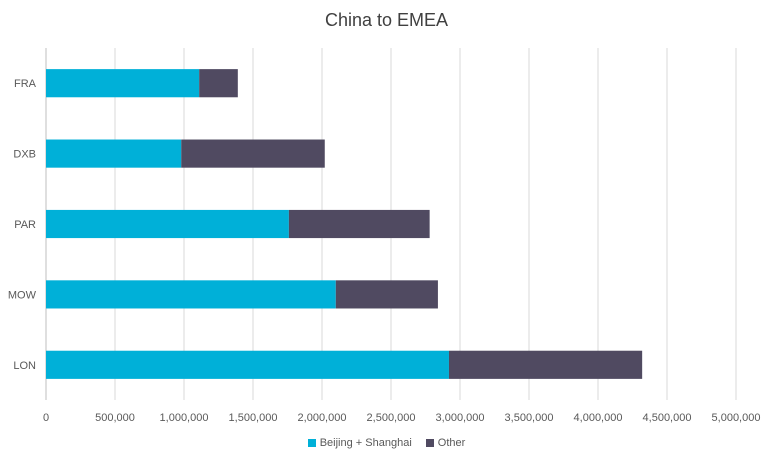 This screenshot has width=773, height=463. I want to click on legend: Beijing + Shanghai Other, so click(386, 443).